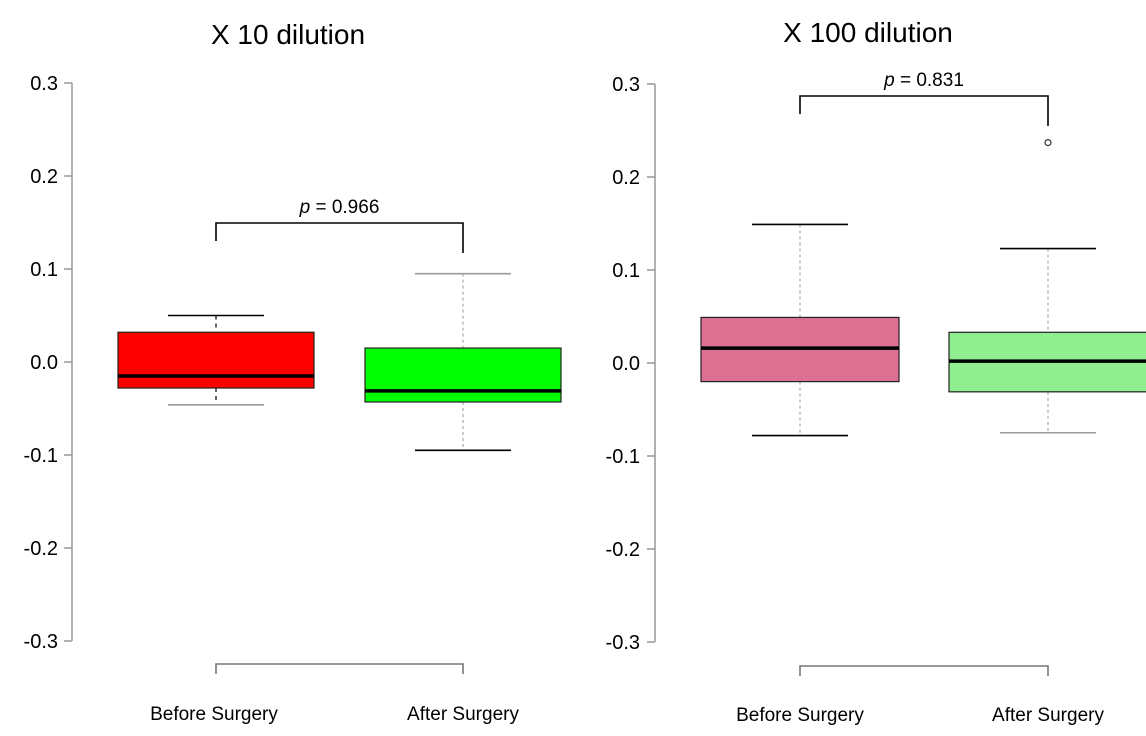  I want to click on p-value-label: p = 0.966, so click(339, 207).